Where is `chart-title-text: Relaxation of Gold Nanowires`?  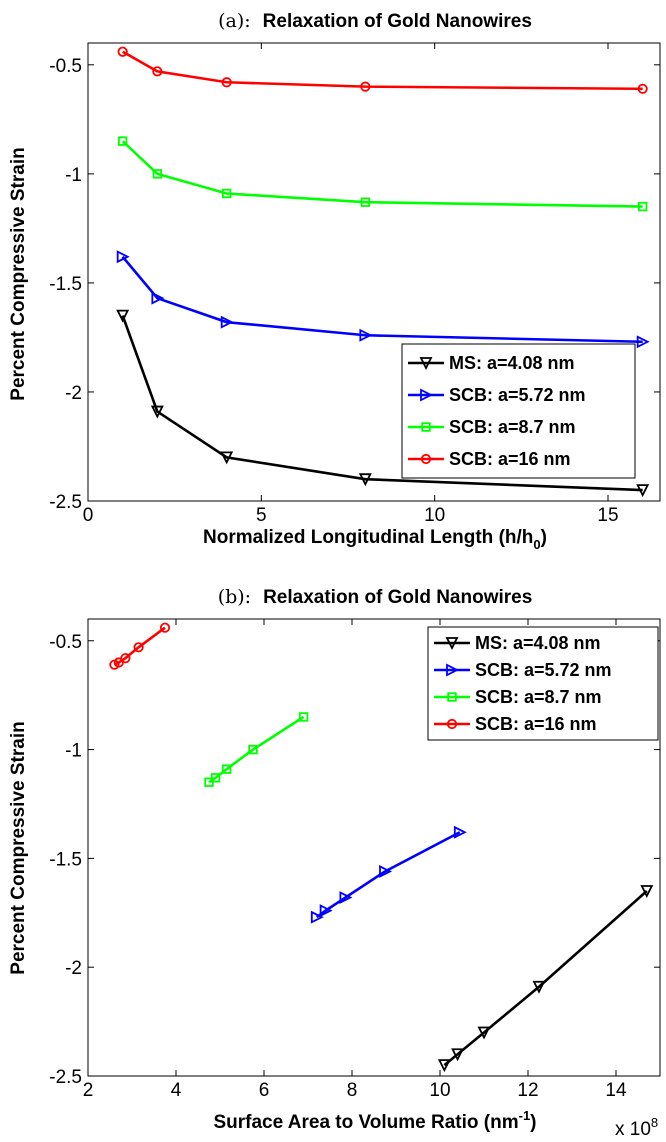
chart-title-text: Relaxation of Gold Nanowires is located at coordinates (397, 21).